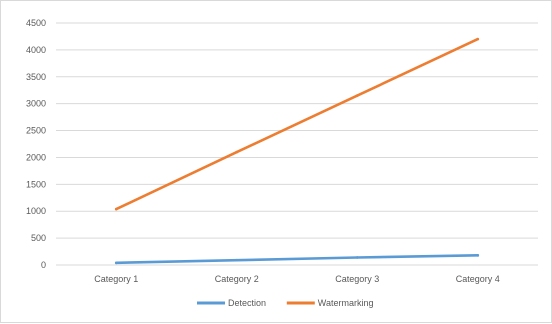  I want to click on y-tick-label: 3500, so click(36, 77).